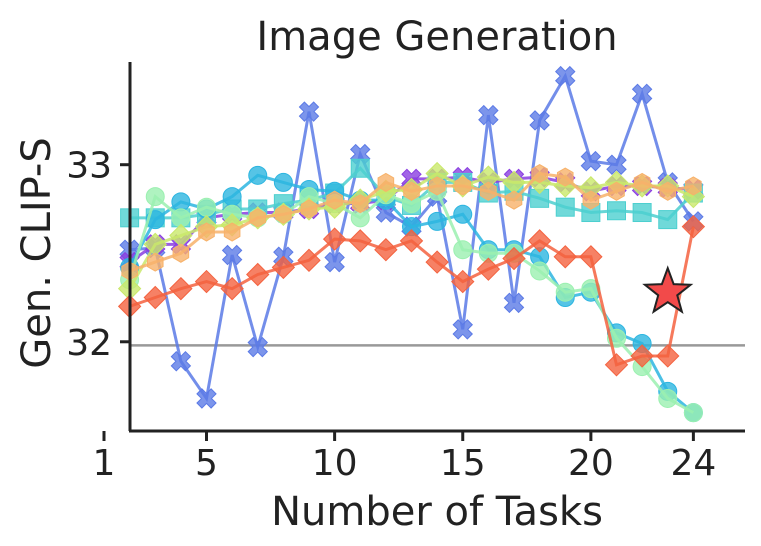 Image resolution: width=761 pixels, height=546 pixels. I want to click on highlight-star, so click(668, 289).